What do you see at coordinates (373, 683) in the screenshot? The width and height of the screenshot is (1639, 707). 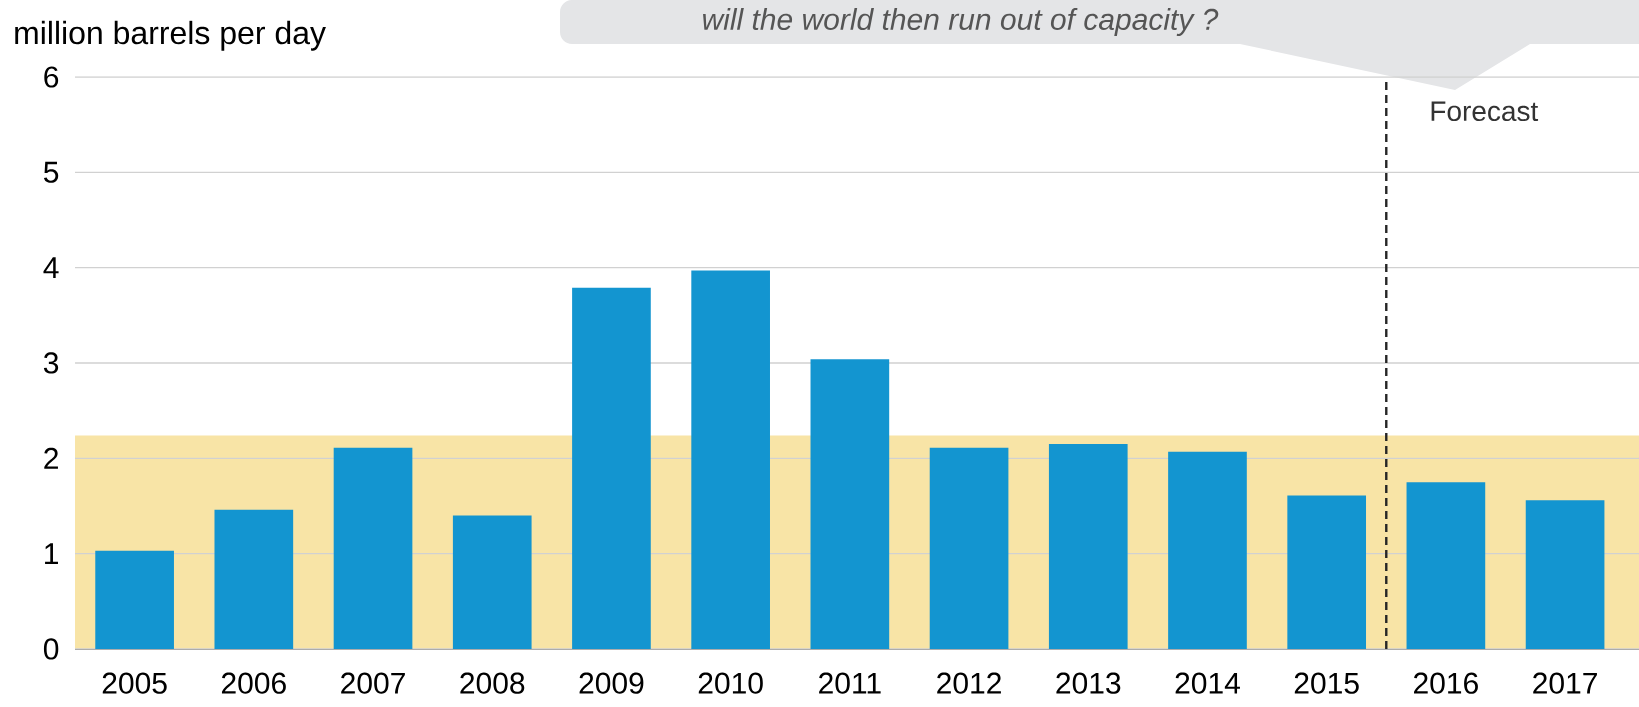 I see `x-tick-label: 2007` at bounding box center [373, 683].